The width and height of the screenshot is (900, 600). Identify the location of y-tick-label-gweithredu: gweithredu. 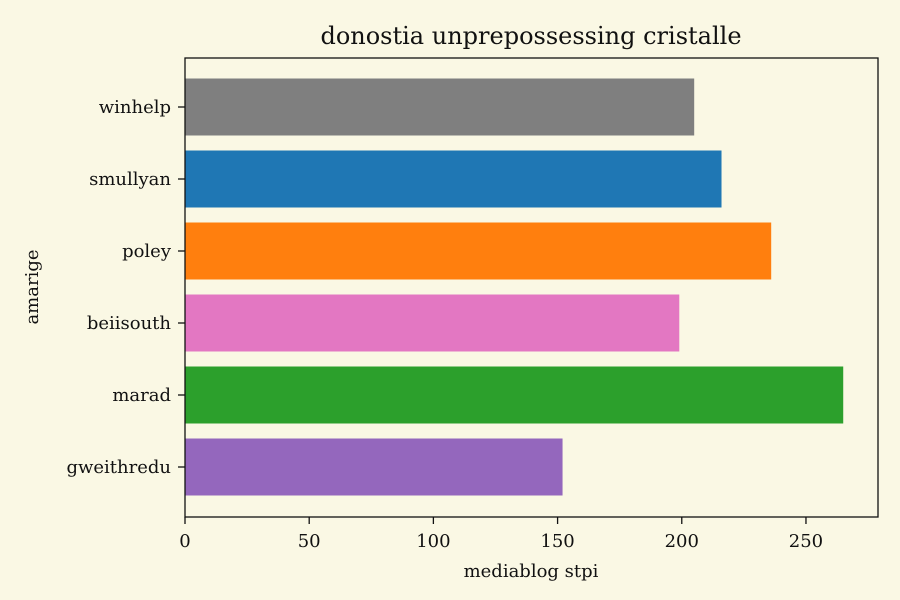
(118, 467).